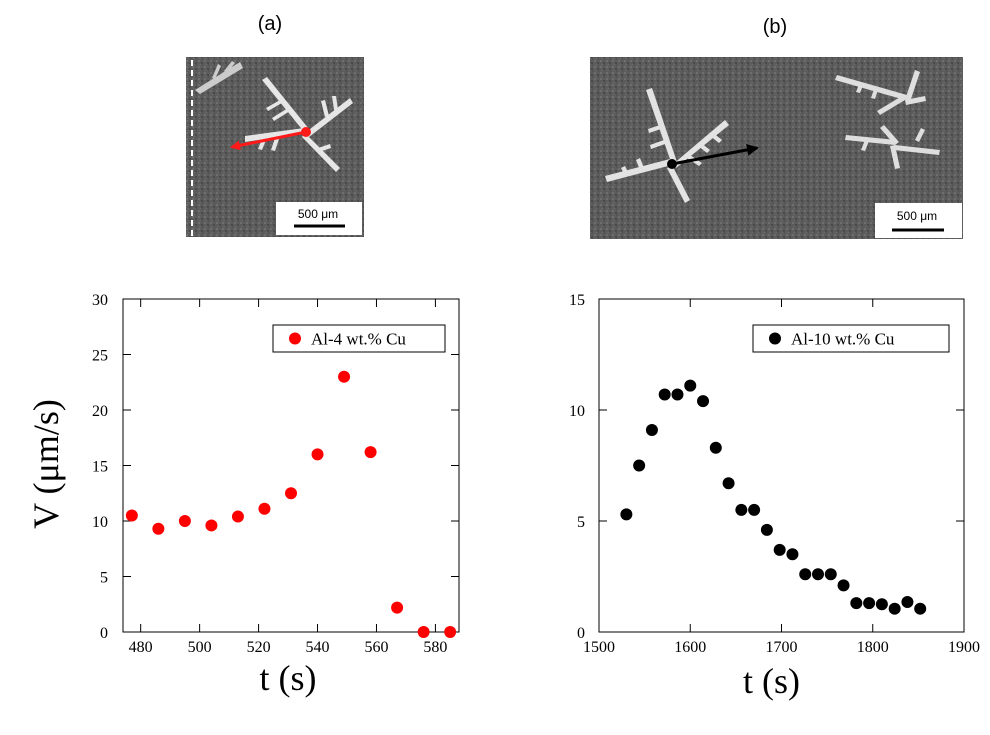 The width and height of the screenshot is (990, 735). I want to click on x-tick-label: 540, so click(318, 647).